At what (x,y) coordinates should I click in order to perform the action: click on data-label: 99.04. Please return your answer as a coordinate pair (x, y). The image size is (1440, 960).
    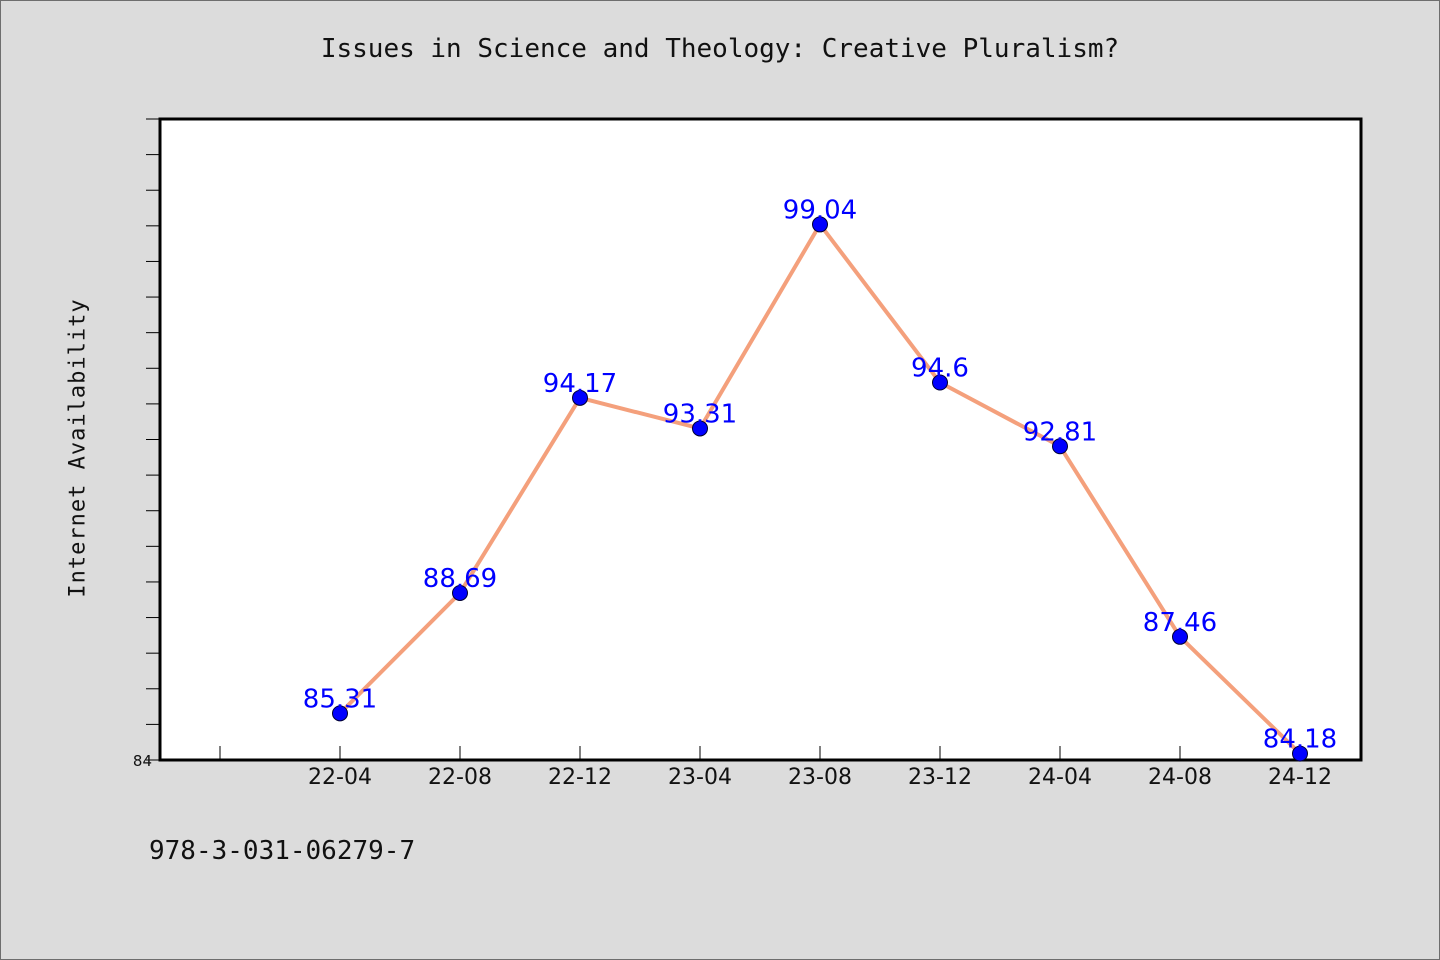
    Looking at the image, I should click on (820, 210).